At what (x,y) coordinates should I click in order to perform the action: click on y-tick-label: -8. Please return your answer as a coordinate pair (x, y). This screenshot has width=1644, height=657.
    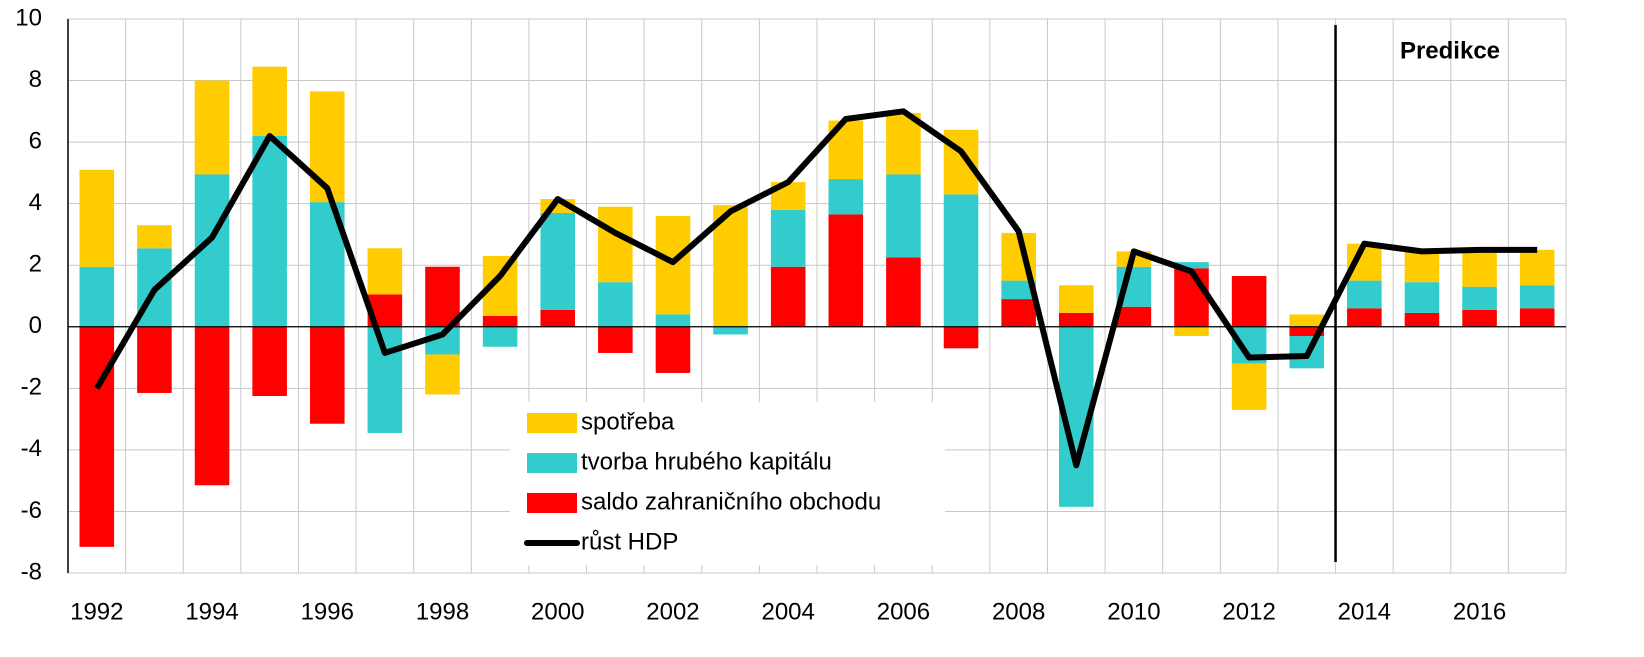
    Looking at the image, I should click on (31, 571).